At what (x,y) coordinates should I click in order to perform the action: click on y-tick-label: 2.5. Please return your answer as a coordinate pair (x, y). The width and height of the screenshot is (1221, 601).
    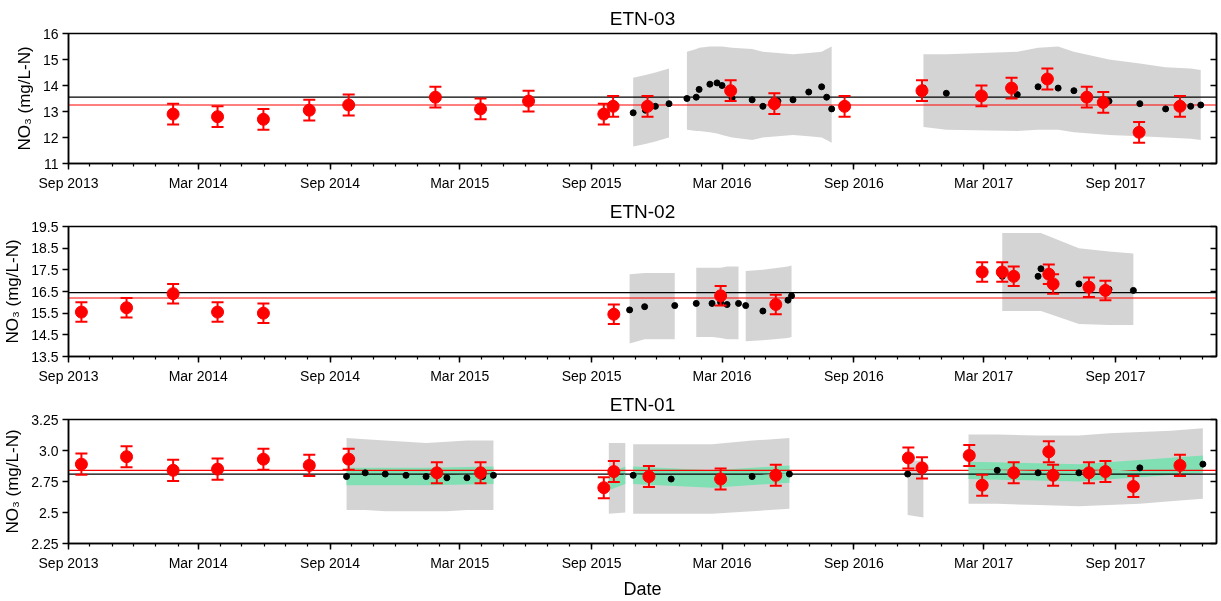
    Looking at the image, I should click on (49, 512).